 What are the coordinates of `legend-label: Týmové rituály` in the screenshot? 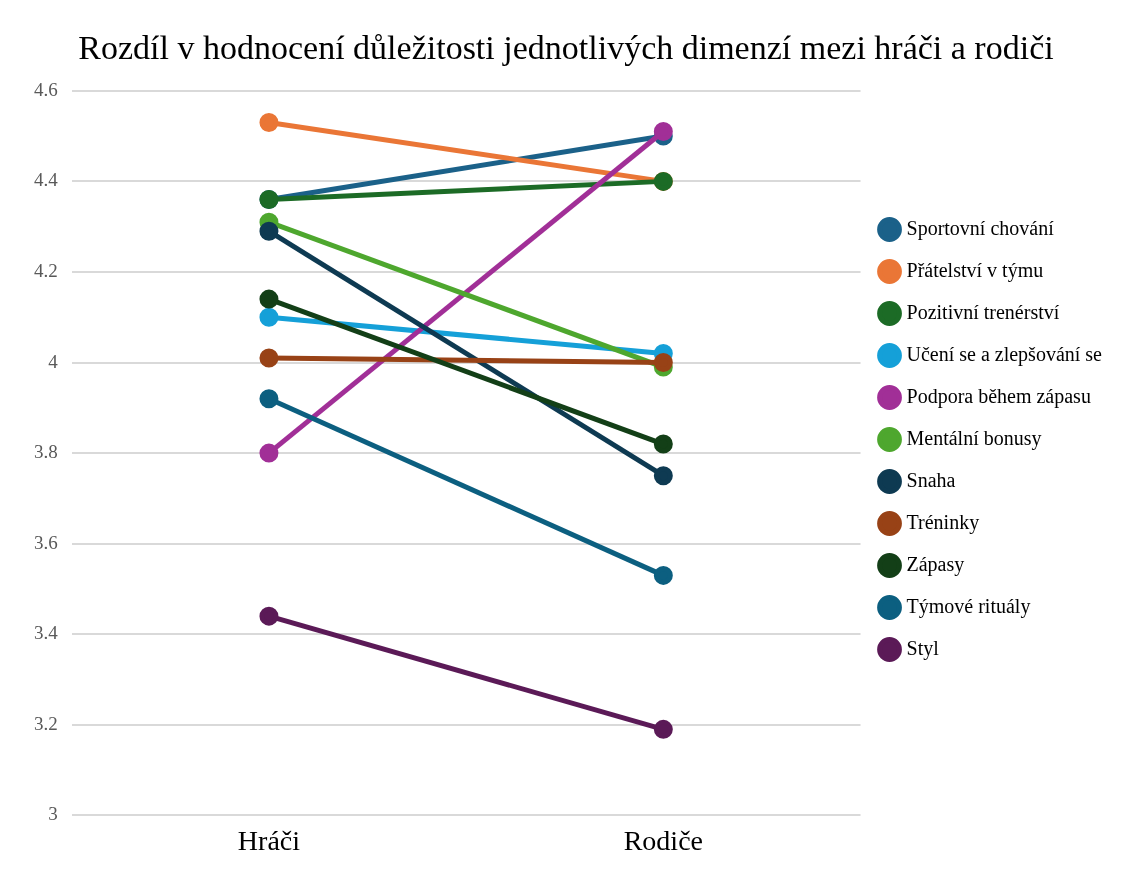 It's located at (968, 606).